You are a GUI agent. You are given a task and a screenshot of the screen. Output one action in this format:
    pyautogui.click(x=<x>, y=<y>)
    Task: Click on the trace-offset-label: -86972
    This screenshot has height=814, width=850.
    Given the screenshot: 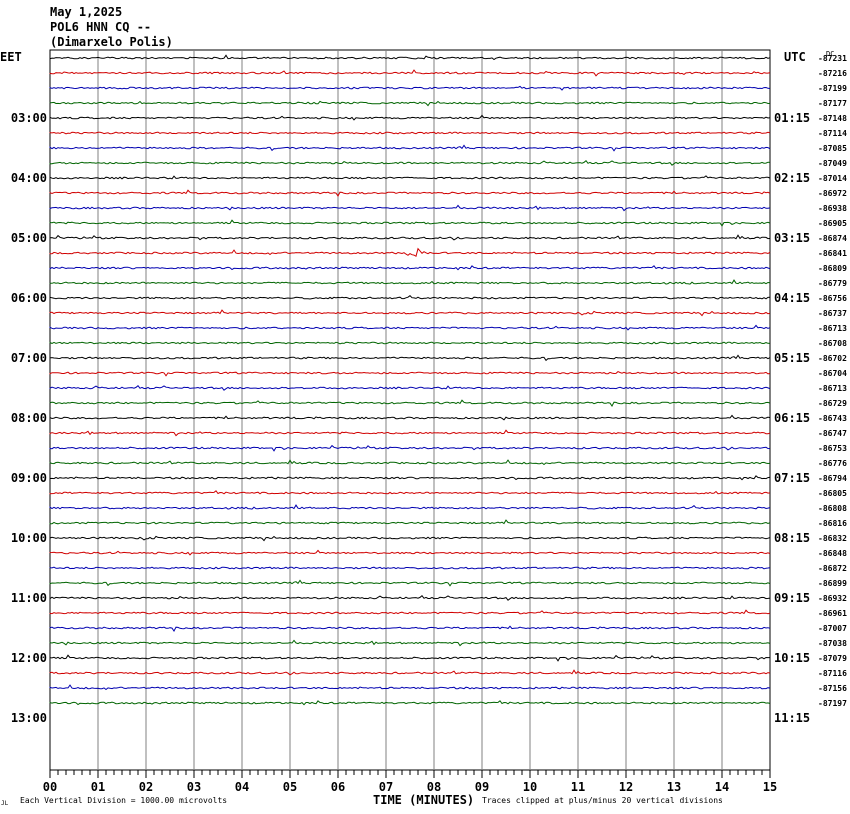 What is the action you would take?
    pyautogui.click(x=832, y=193)
    